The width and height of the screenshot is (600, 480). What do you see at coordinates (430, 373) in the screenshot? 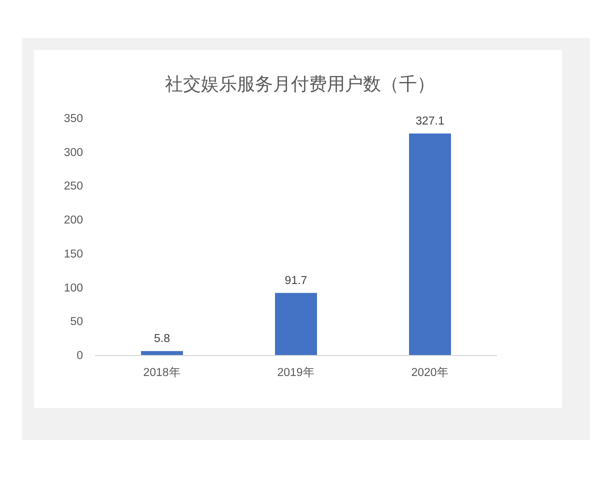
I see `x-tick-label: 2020年` at bounding box center [430, 373].